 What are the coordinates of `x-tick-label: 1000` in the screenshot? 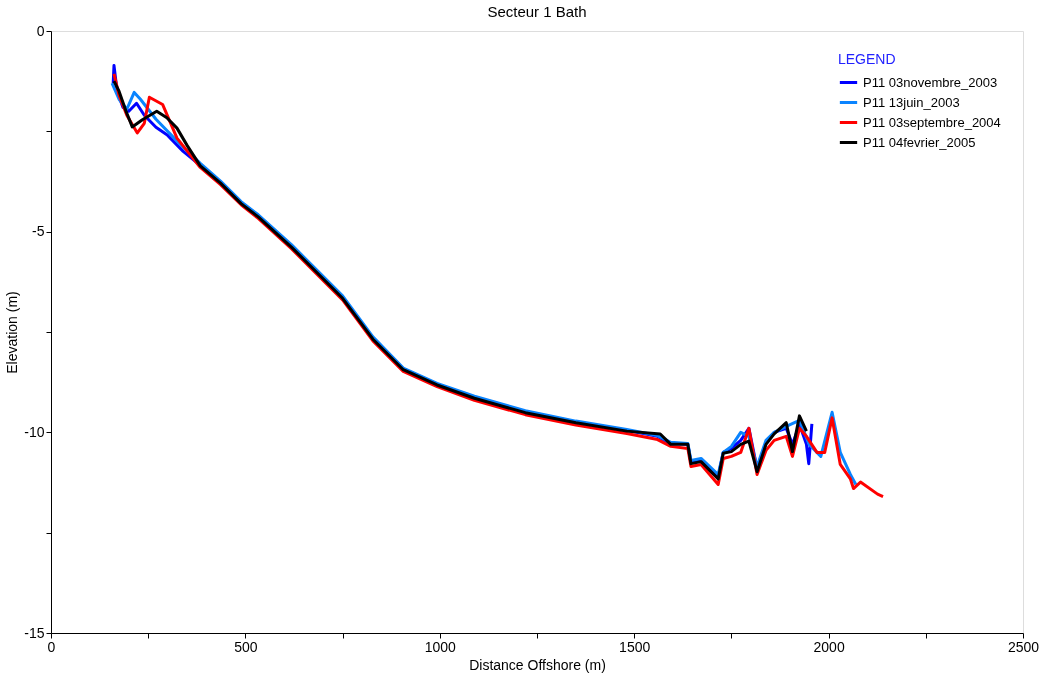 It's located at (440, 646).